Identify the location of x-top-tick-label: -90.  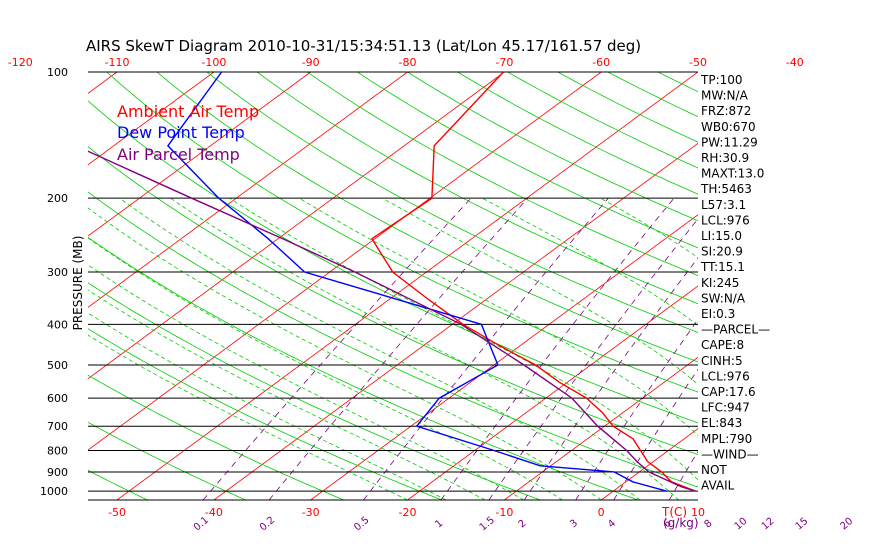
(311, 62).